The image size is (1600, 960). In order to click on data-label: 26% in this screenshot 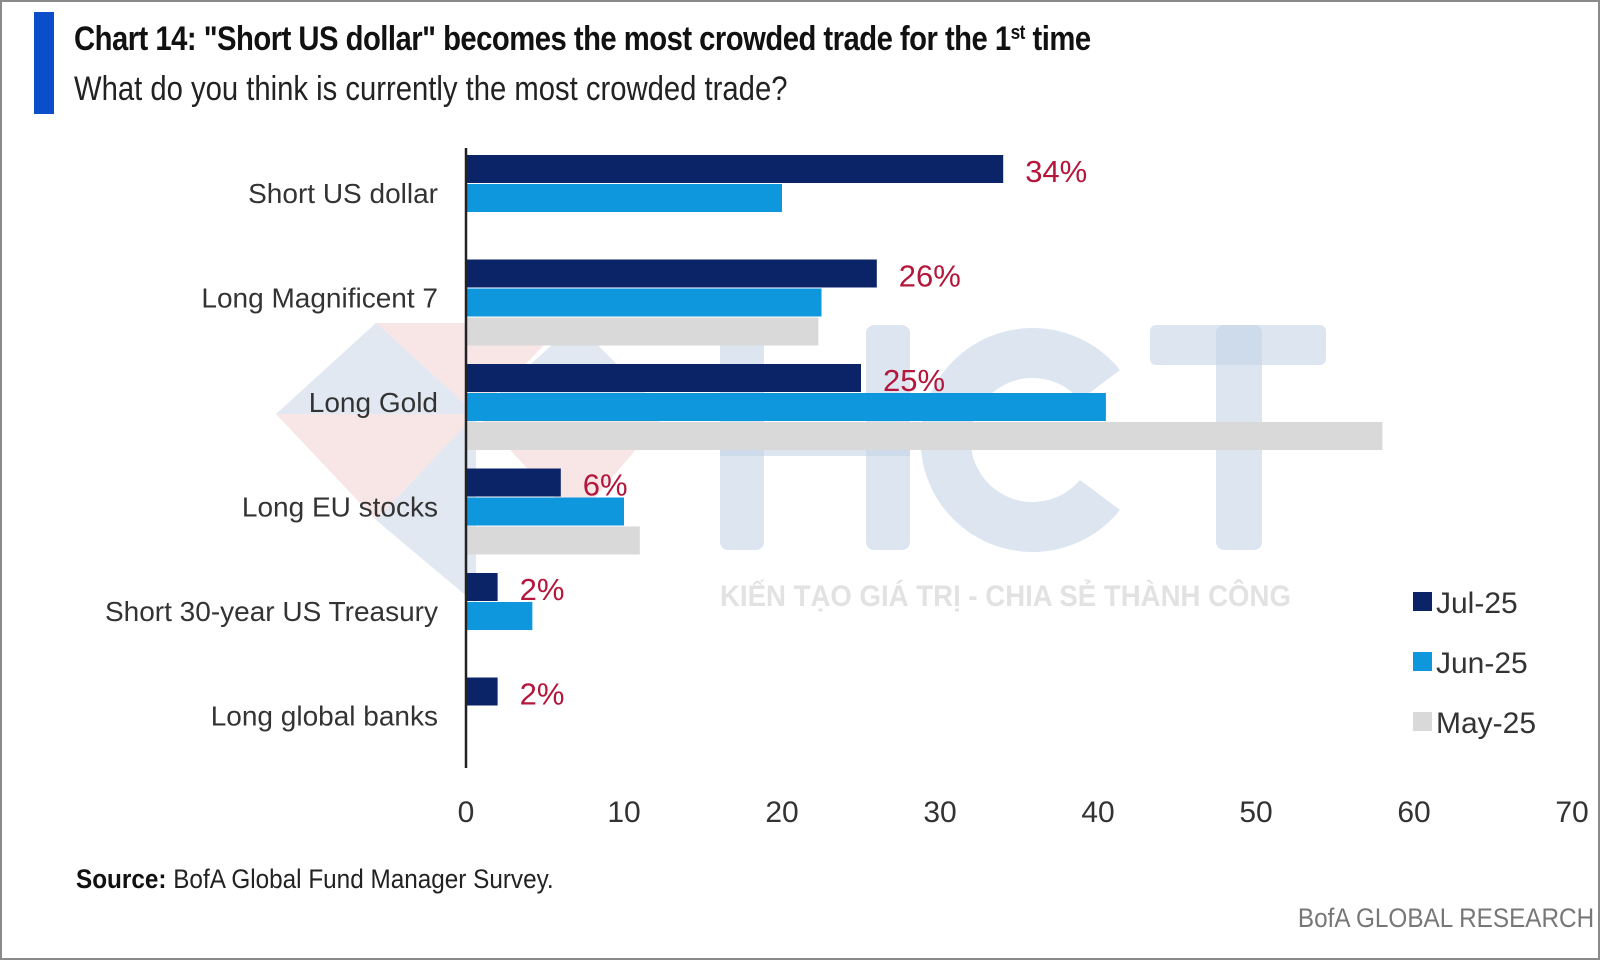, I will do `click(930, 276)`.